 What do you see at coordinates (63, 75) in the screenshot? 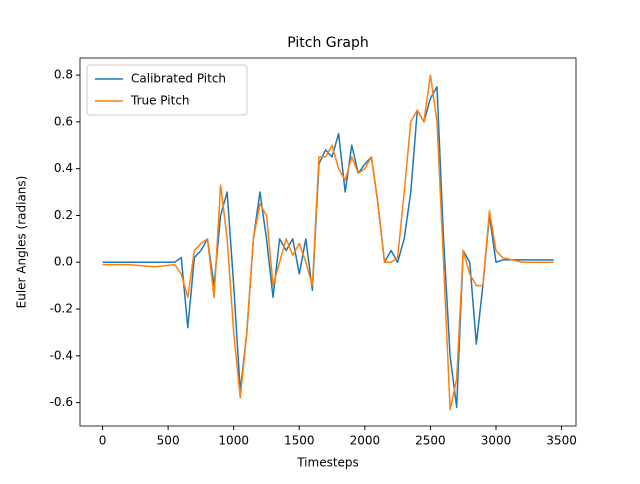
I see `y-tick-label: 0.8` at bounding box center [63, 75].